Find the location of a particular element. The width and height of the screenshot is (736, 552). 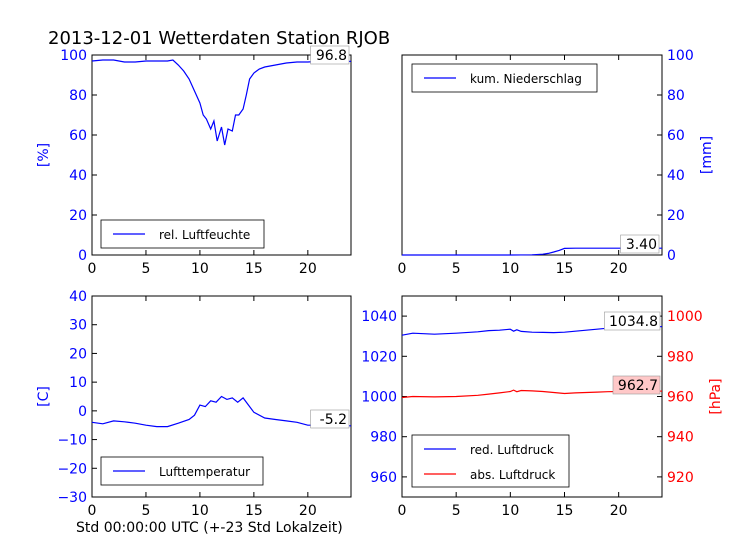

pressure-annotation-reduced: 1034.8 is located at coordinates (633, 322).